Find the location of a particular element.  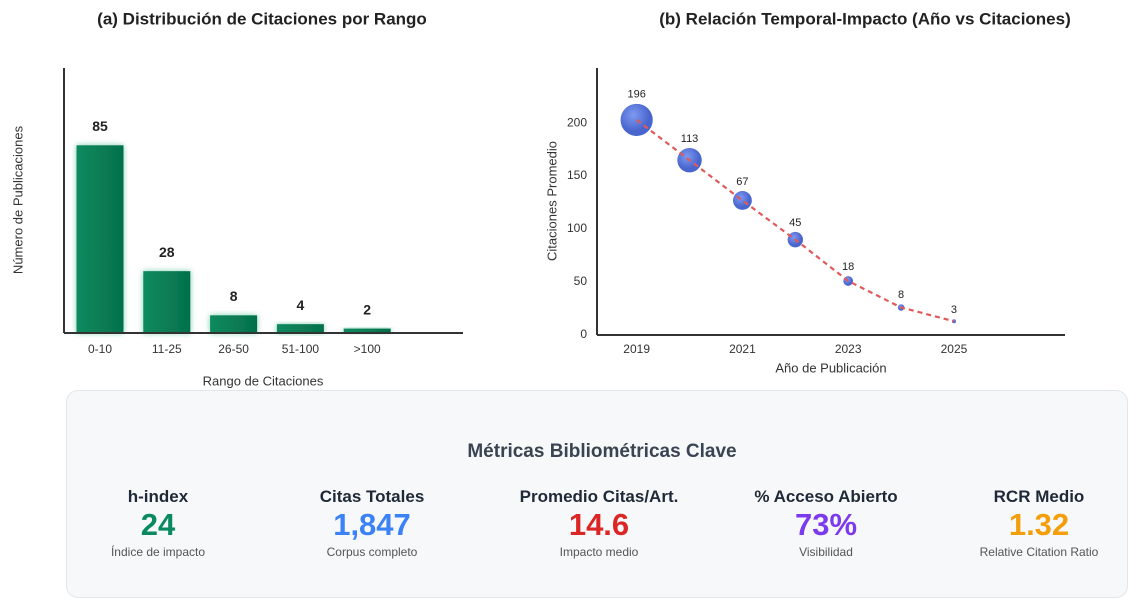

metric-label: Promedio Citas/Art. is located at coordinates (599, 496).